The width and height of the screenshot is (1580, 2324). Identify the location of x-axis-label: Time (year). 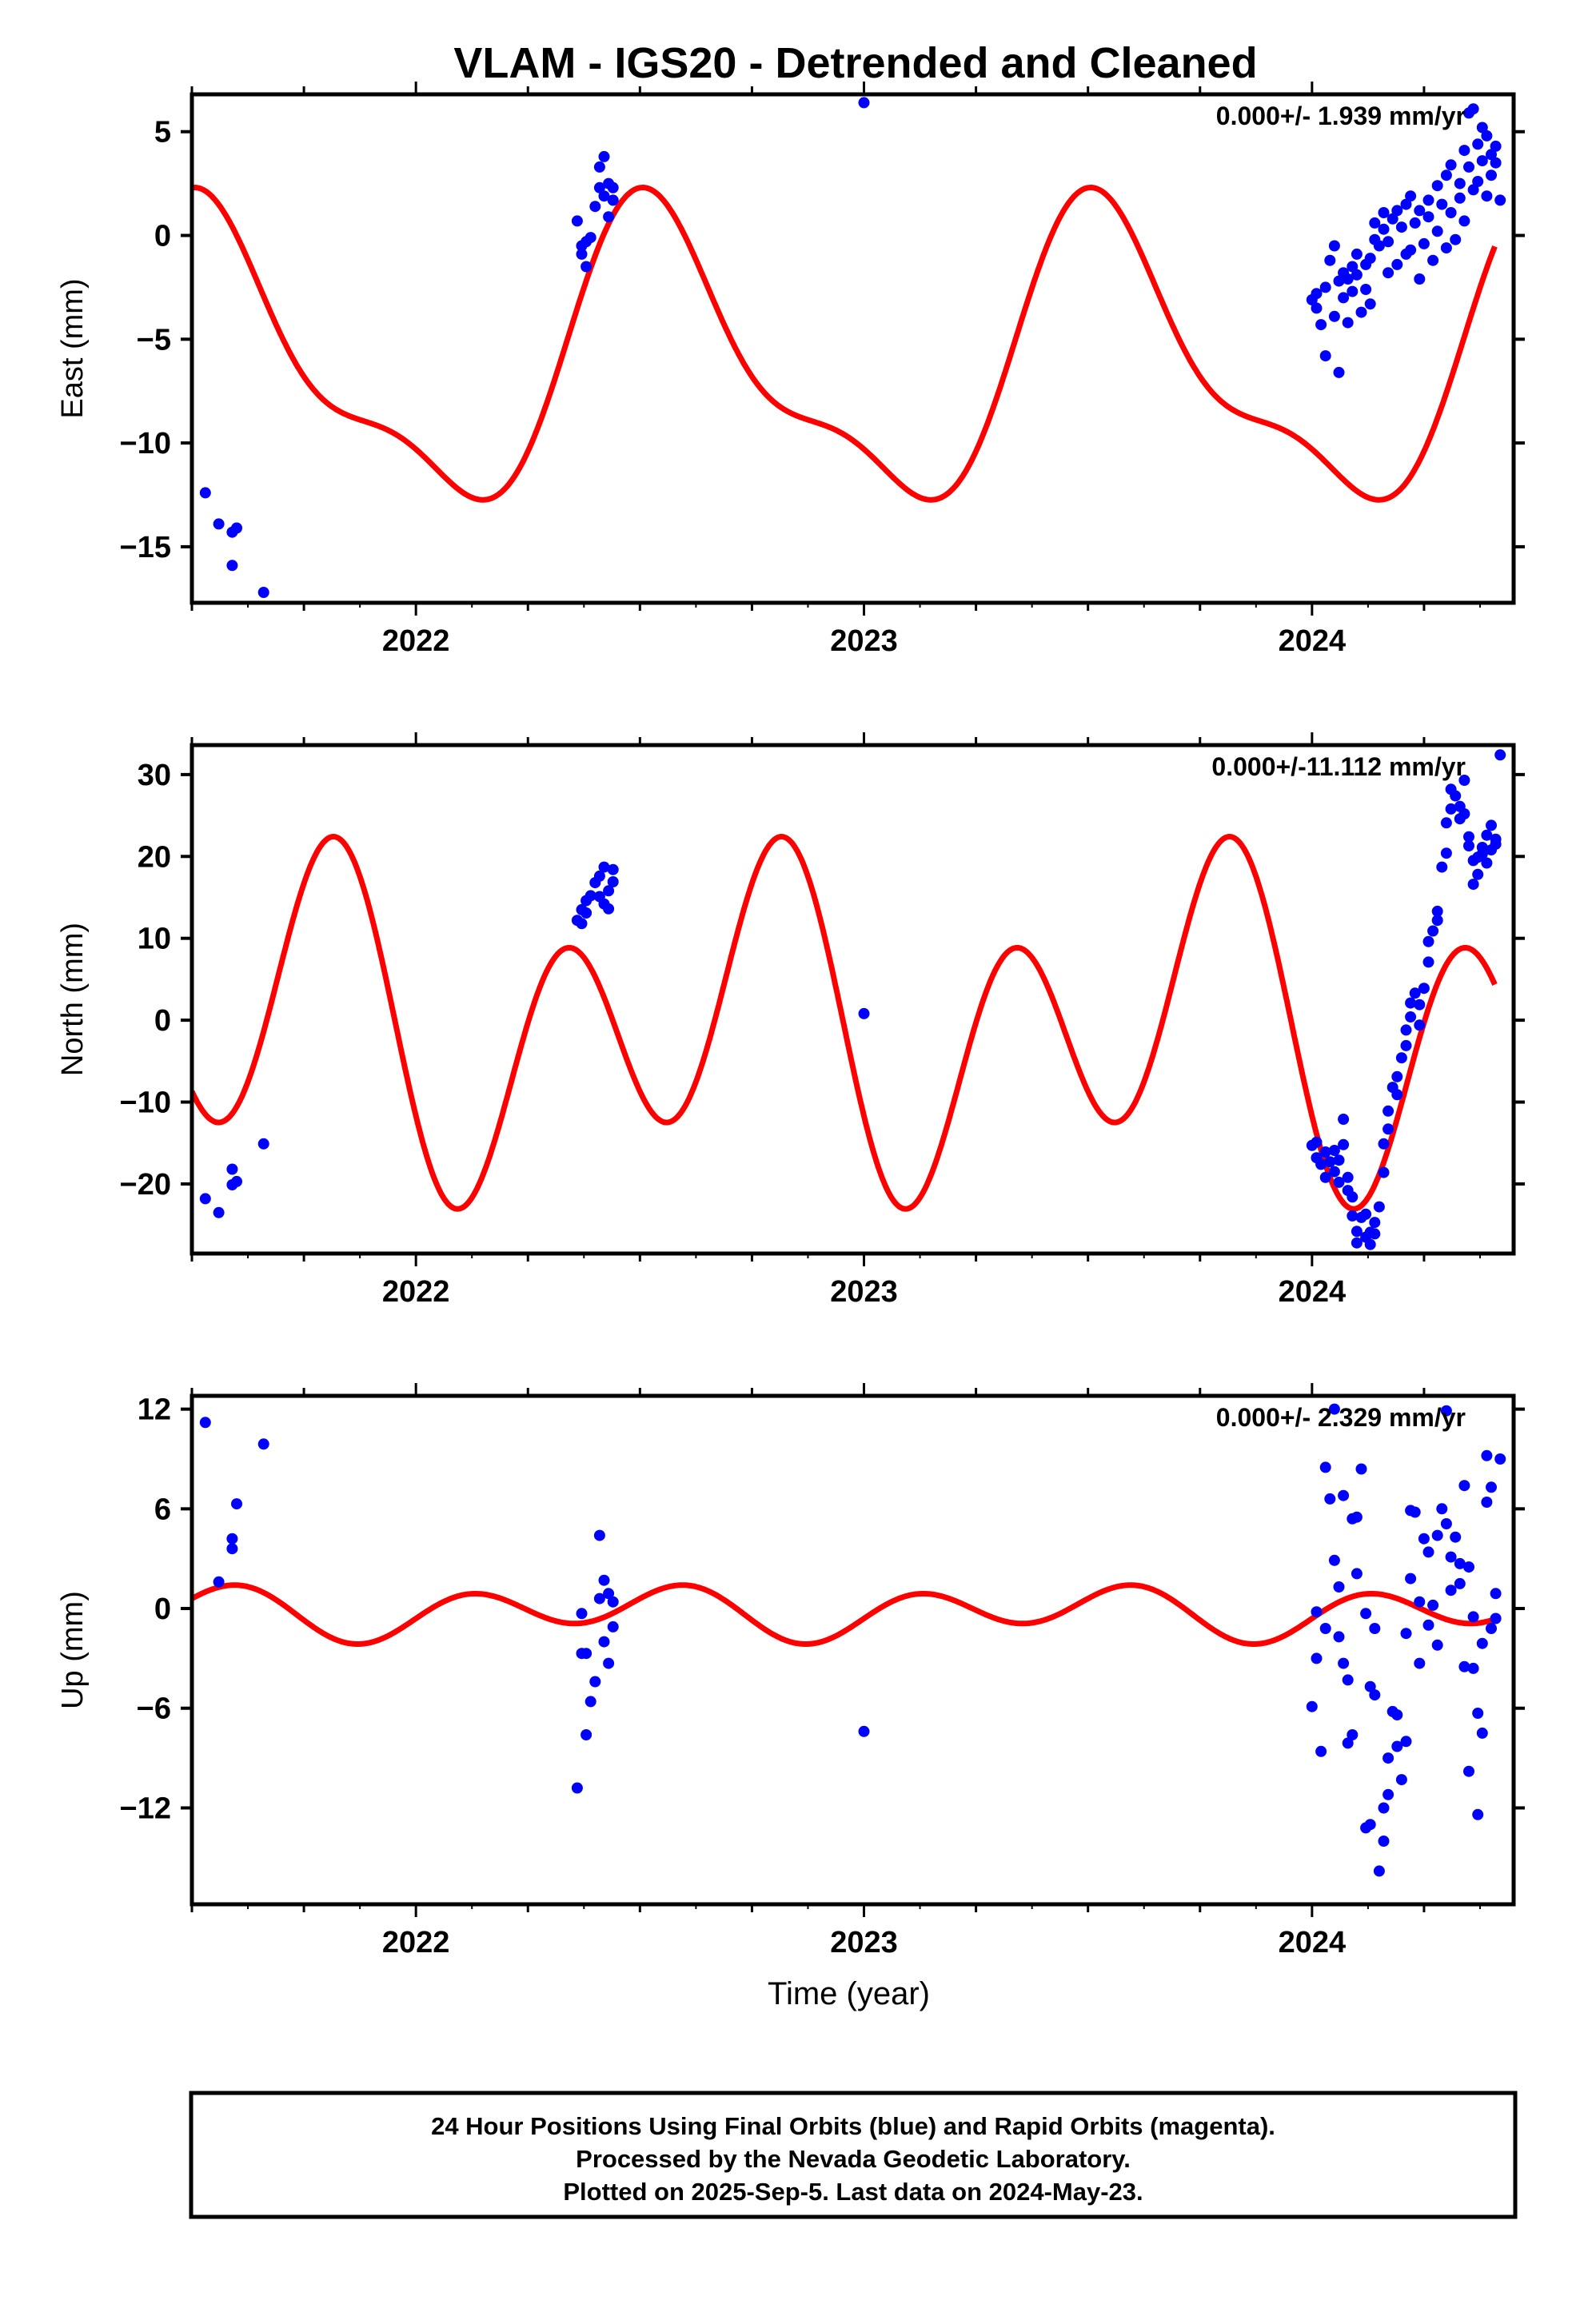
(849, 1994).